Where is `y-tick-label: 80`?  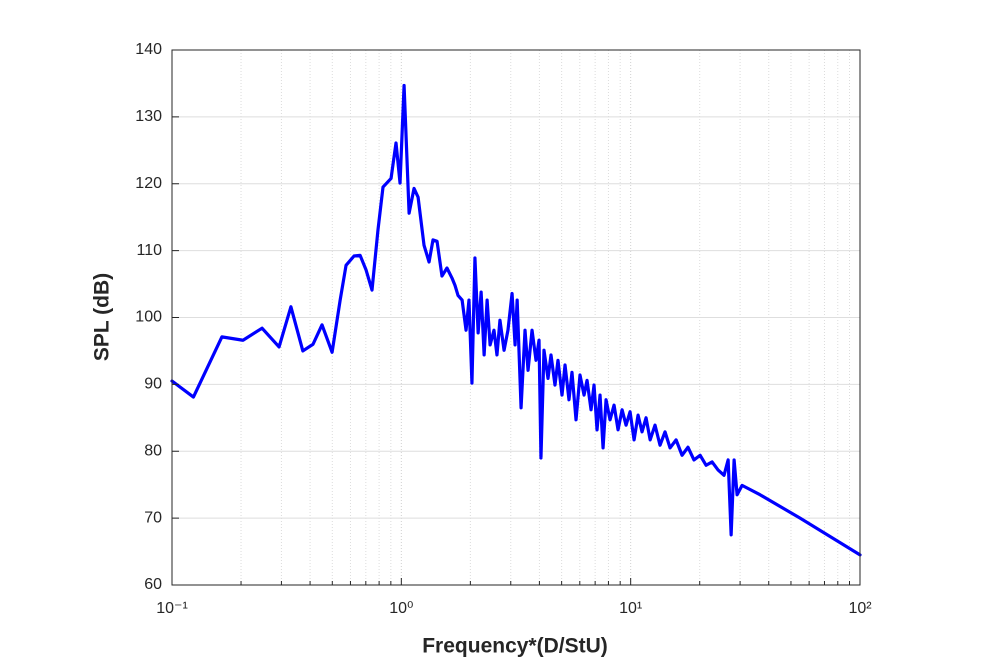 y-tick-label: 80 is located at coordinates (153, 450).